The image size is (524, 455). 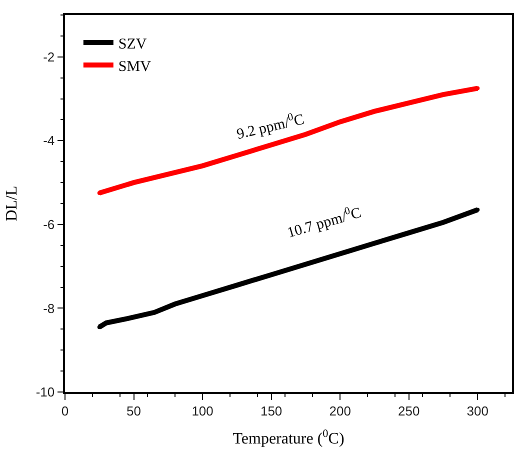 What do you see at coordinates (477, 410) in the screenshot?
I see `x-tick-label: 300` at bounding box center [477, 410].